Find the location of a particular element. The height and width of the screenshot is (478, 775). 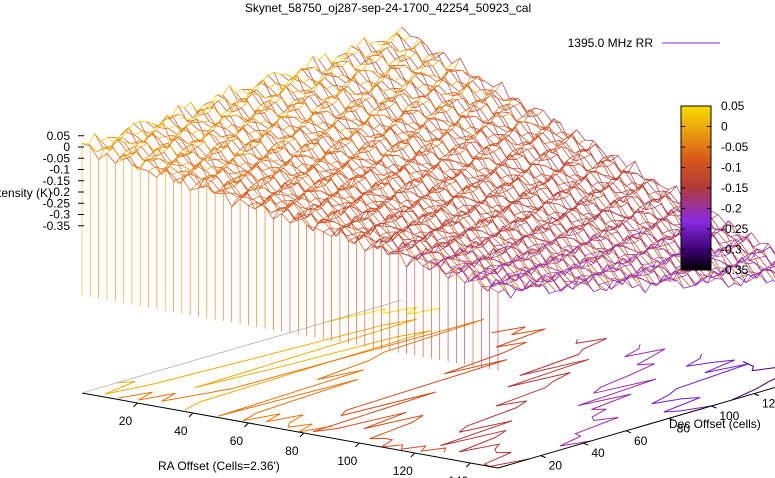

x-tick-label: 140 is located at coordinates (458, 476).